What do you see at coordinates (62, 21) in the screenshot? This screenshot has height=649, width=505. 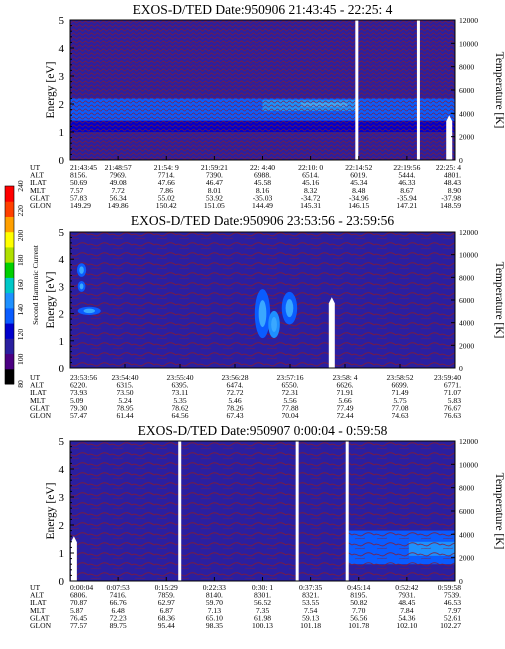 I see `y-tick-label: 5` at bounding box center [62, 21].